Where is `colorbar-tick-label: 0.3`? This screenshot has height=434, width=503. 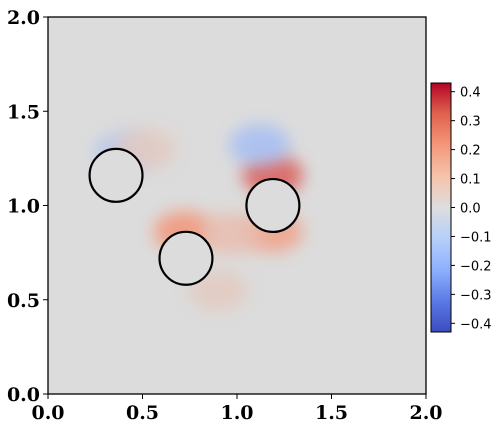 colorbar-tick-label: 0.3 is located at coordinates (470, 122).